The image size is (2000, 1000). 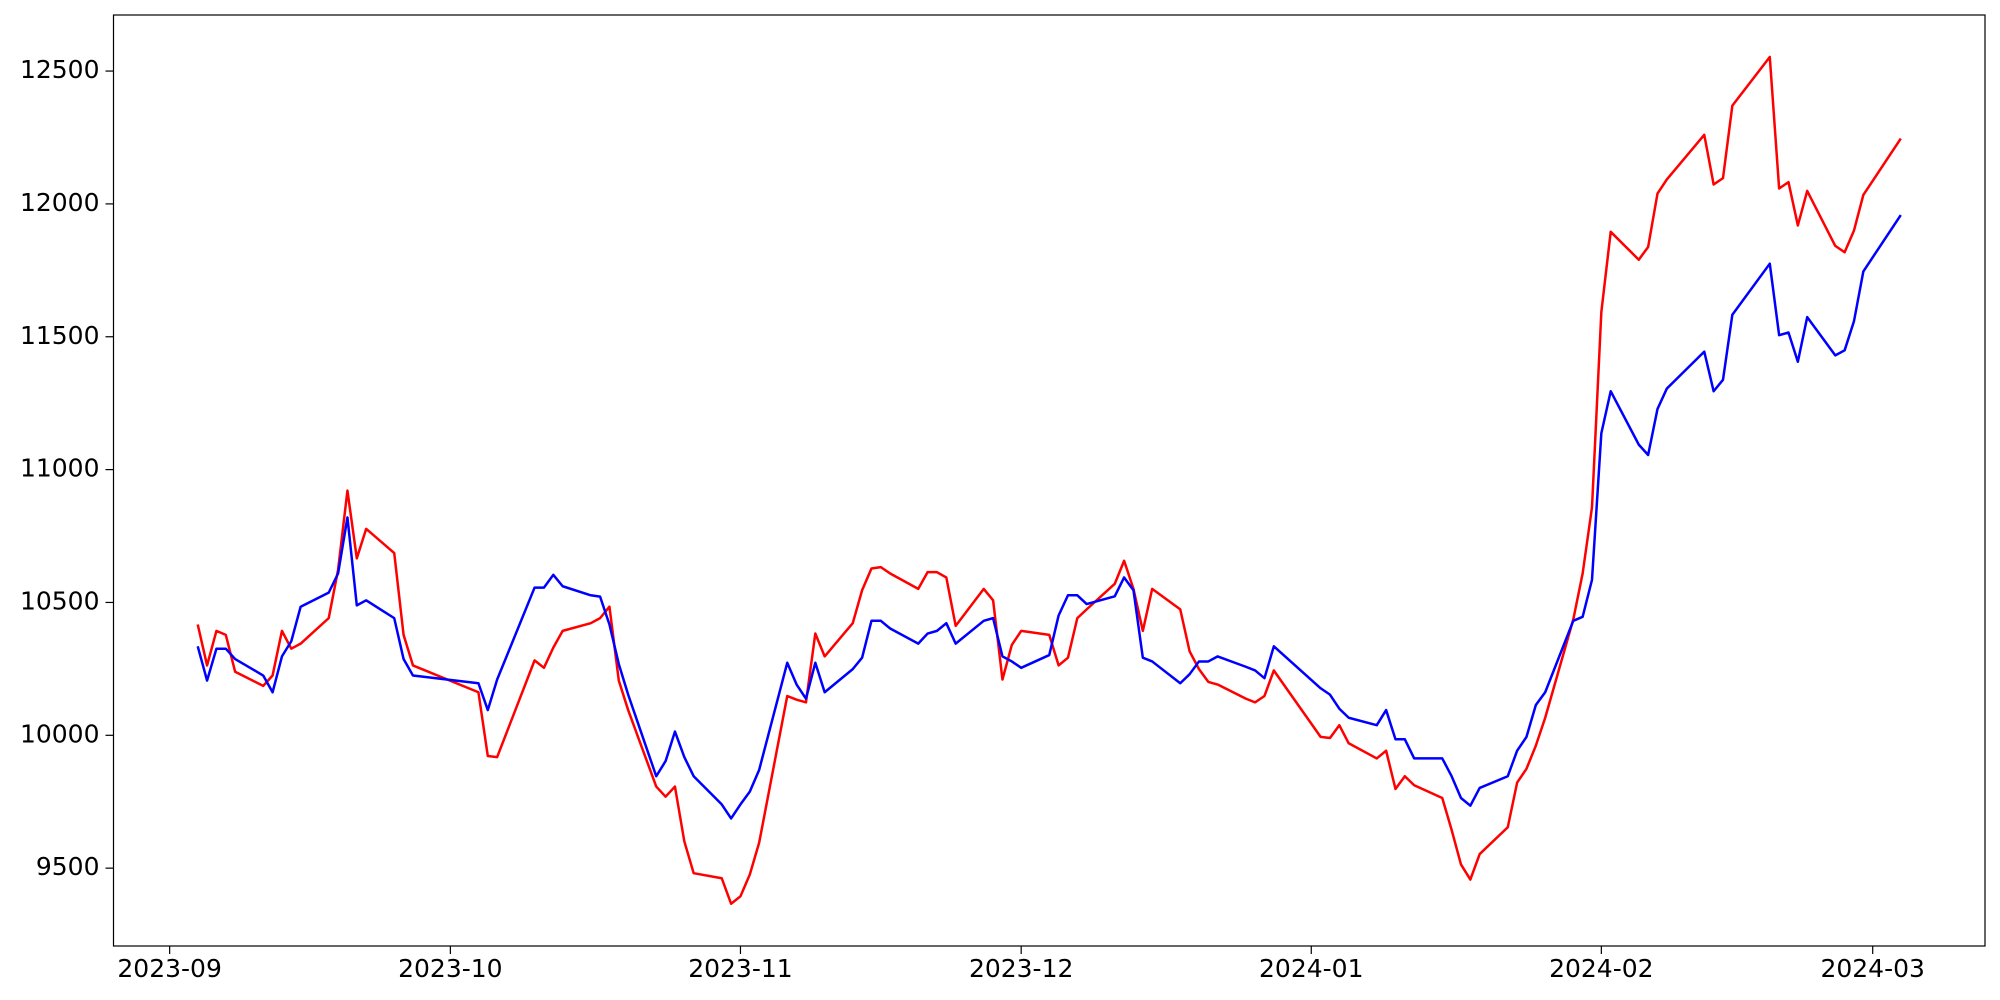 What do you see at coordinates (450, 968) in the screenshot?
I see `x-tick-label: 2023-10` at bounding box center [450, 968].